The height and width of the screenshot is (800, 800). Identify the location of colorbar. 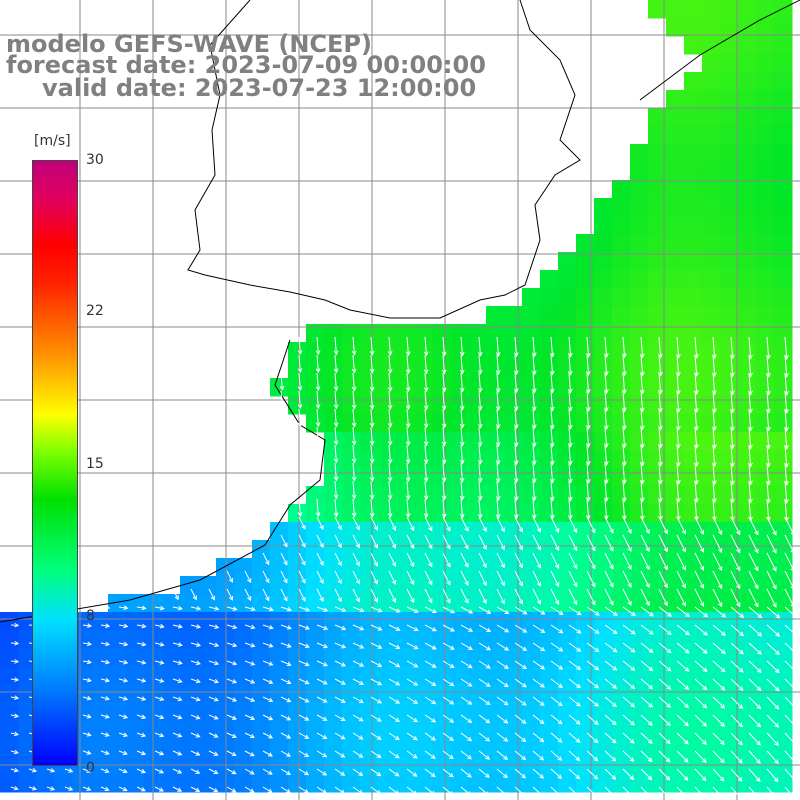
(55, 463).